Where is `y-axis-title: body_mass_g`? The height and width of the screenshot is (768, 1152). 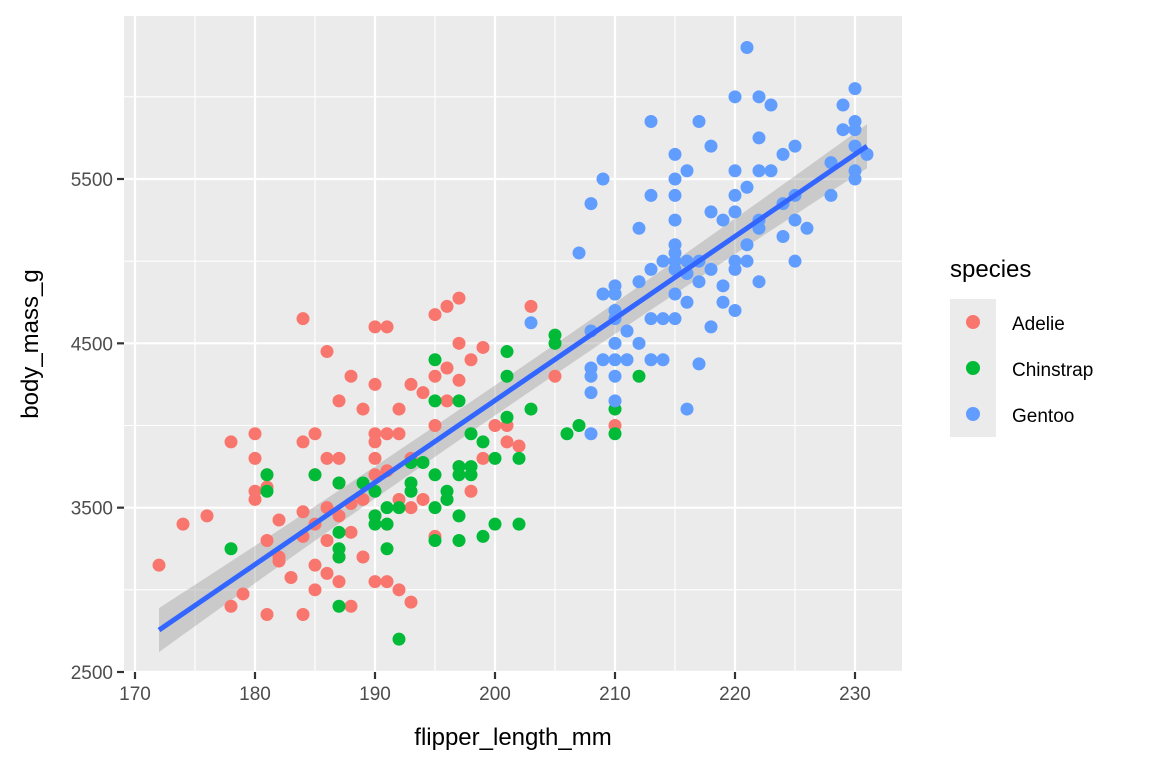
y-axis-title: body_mass_g is located at coordinates (30, 343).